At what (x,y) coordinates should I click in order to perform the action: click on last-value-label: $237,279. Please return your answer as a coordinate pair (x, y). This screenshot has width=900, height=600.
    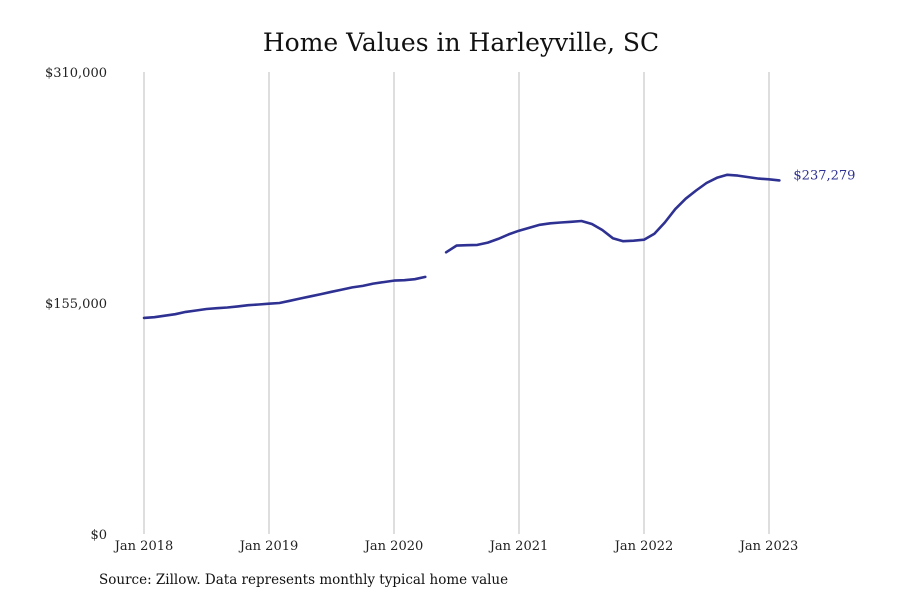
    Looking at the image, I should click on (824, 175).